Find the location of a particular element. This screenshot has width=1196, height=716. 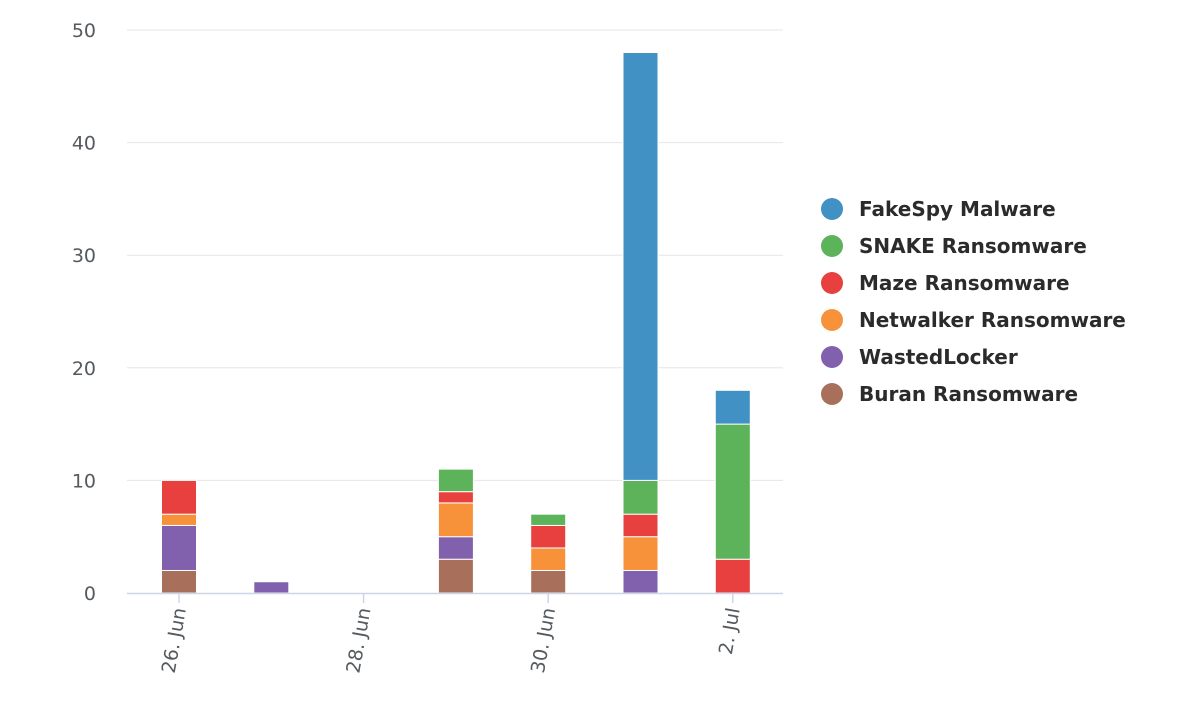

y-tick-label: 0 is located at coordinates (90, 594).